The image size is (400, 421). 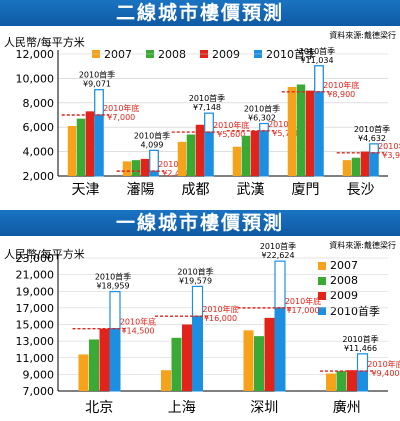 I want to click on q1-data-label: 2010首季¥22,624, so click(x=278, y=250).